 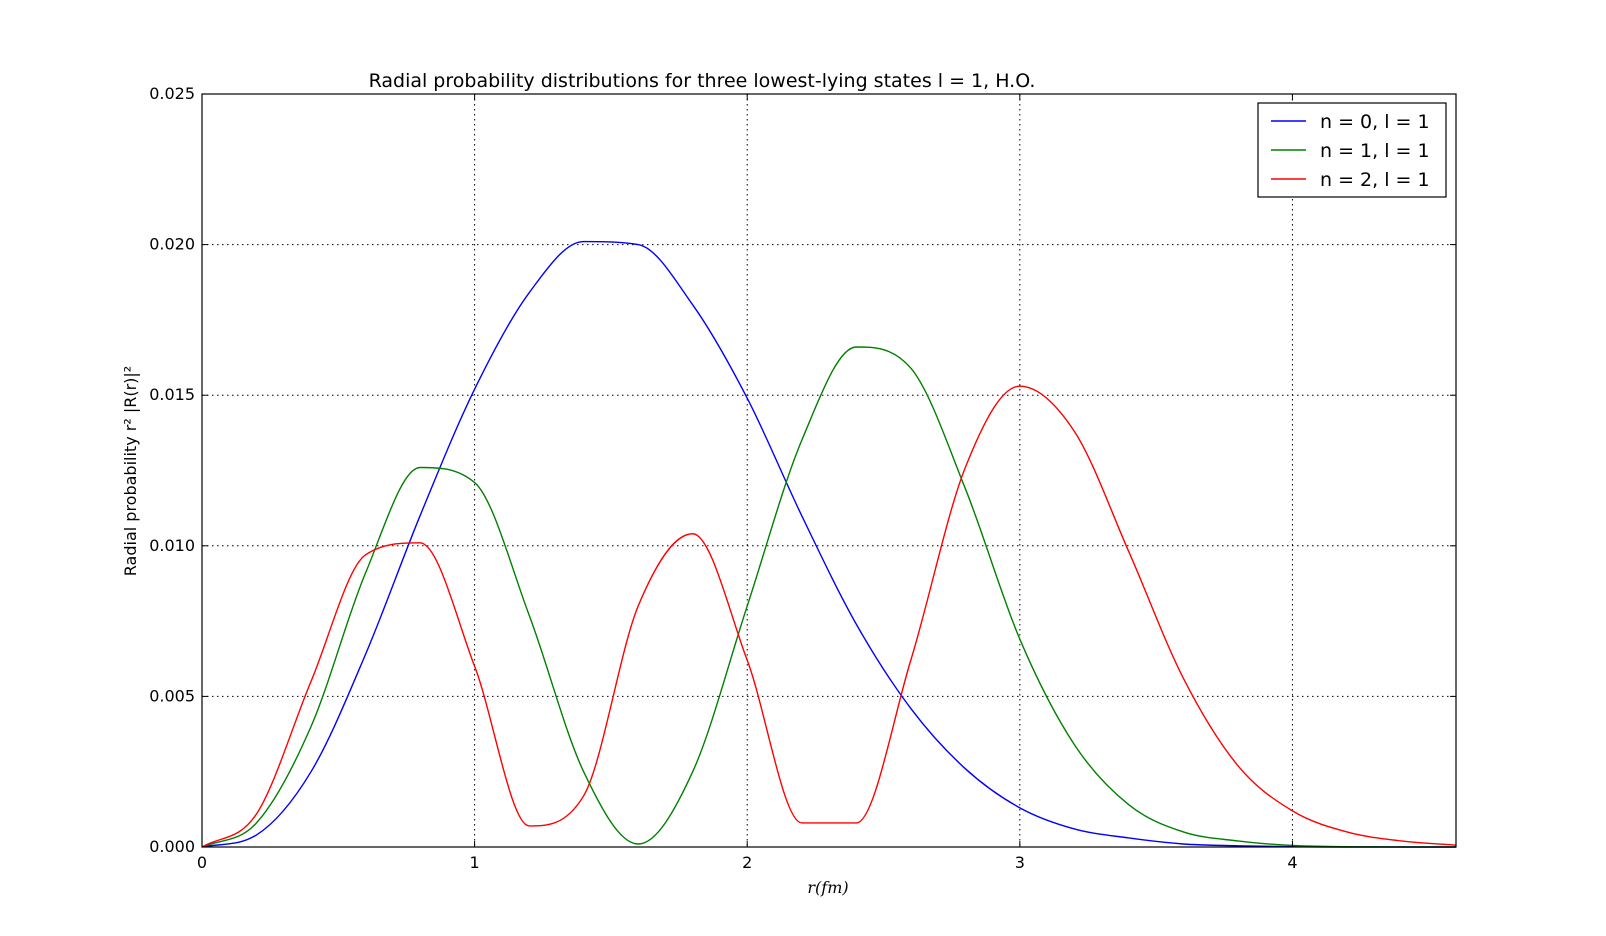 I want to click on x-tick-label: 0, so click(x=202, y=862).